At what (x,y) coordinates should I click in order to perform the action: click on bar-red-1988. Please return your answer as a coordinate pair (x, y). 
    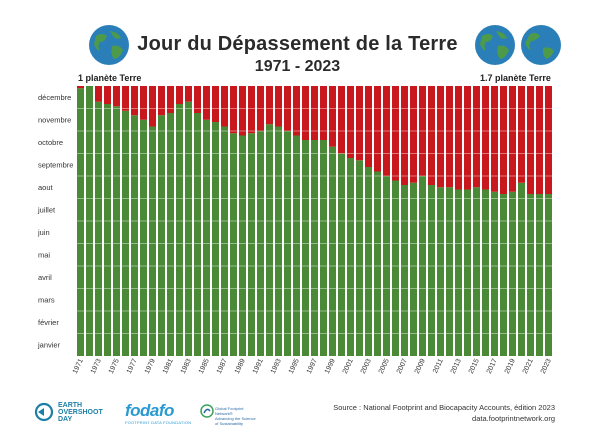
    Looking at the image, I should click on (233, 110).